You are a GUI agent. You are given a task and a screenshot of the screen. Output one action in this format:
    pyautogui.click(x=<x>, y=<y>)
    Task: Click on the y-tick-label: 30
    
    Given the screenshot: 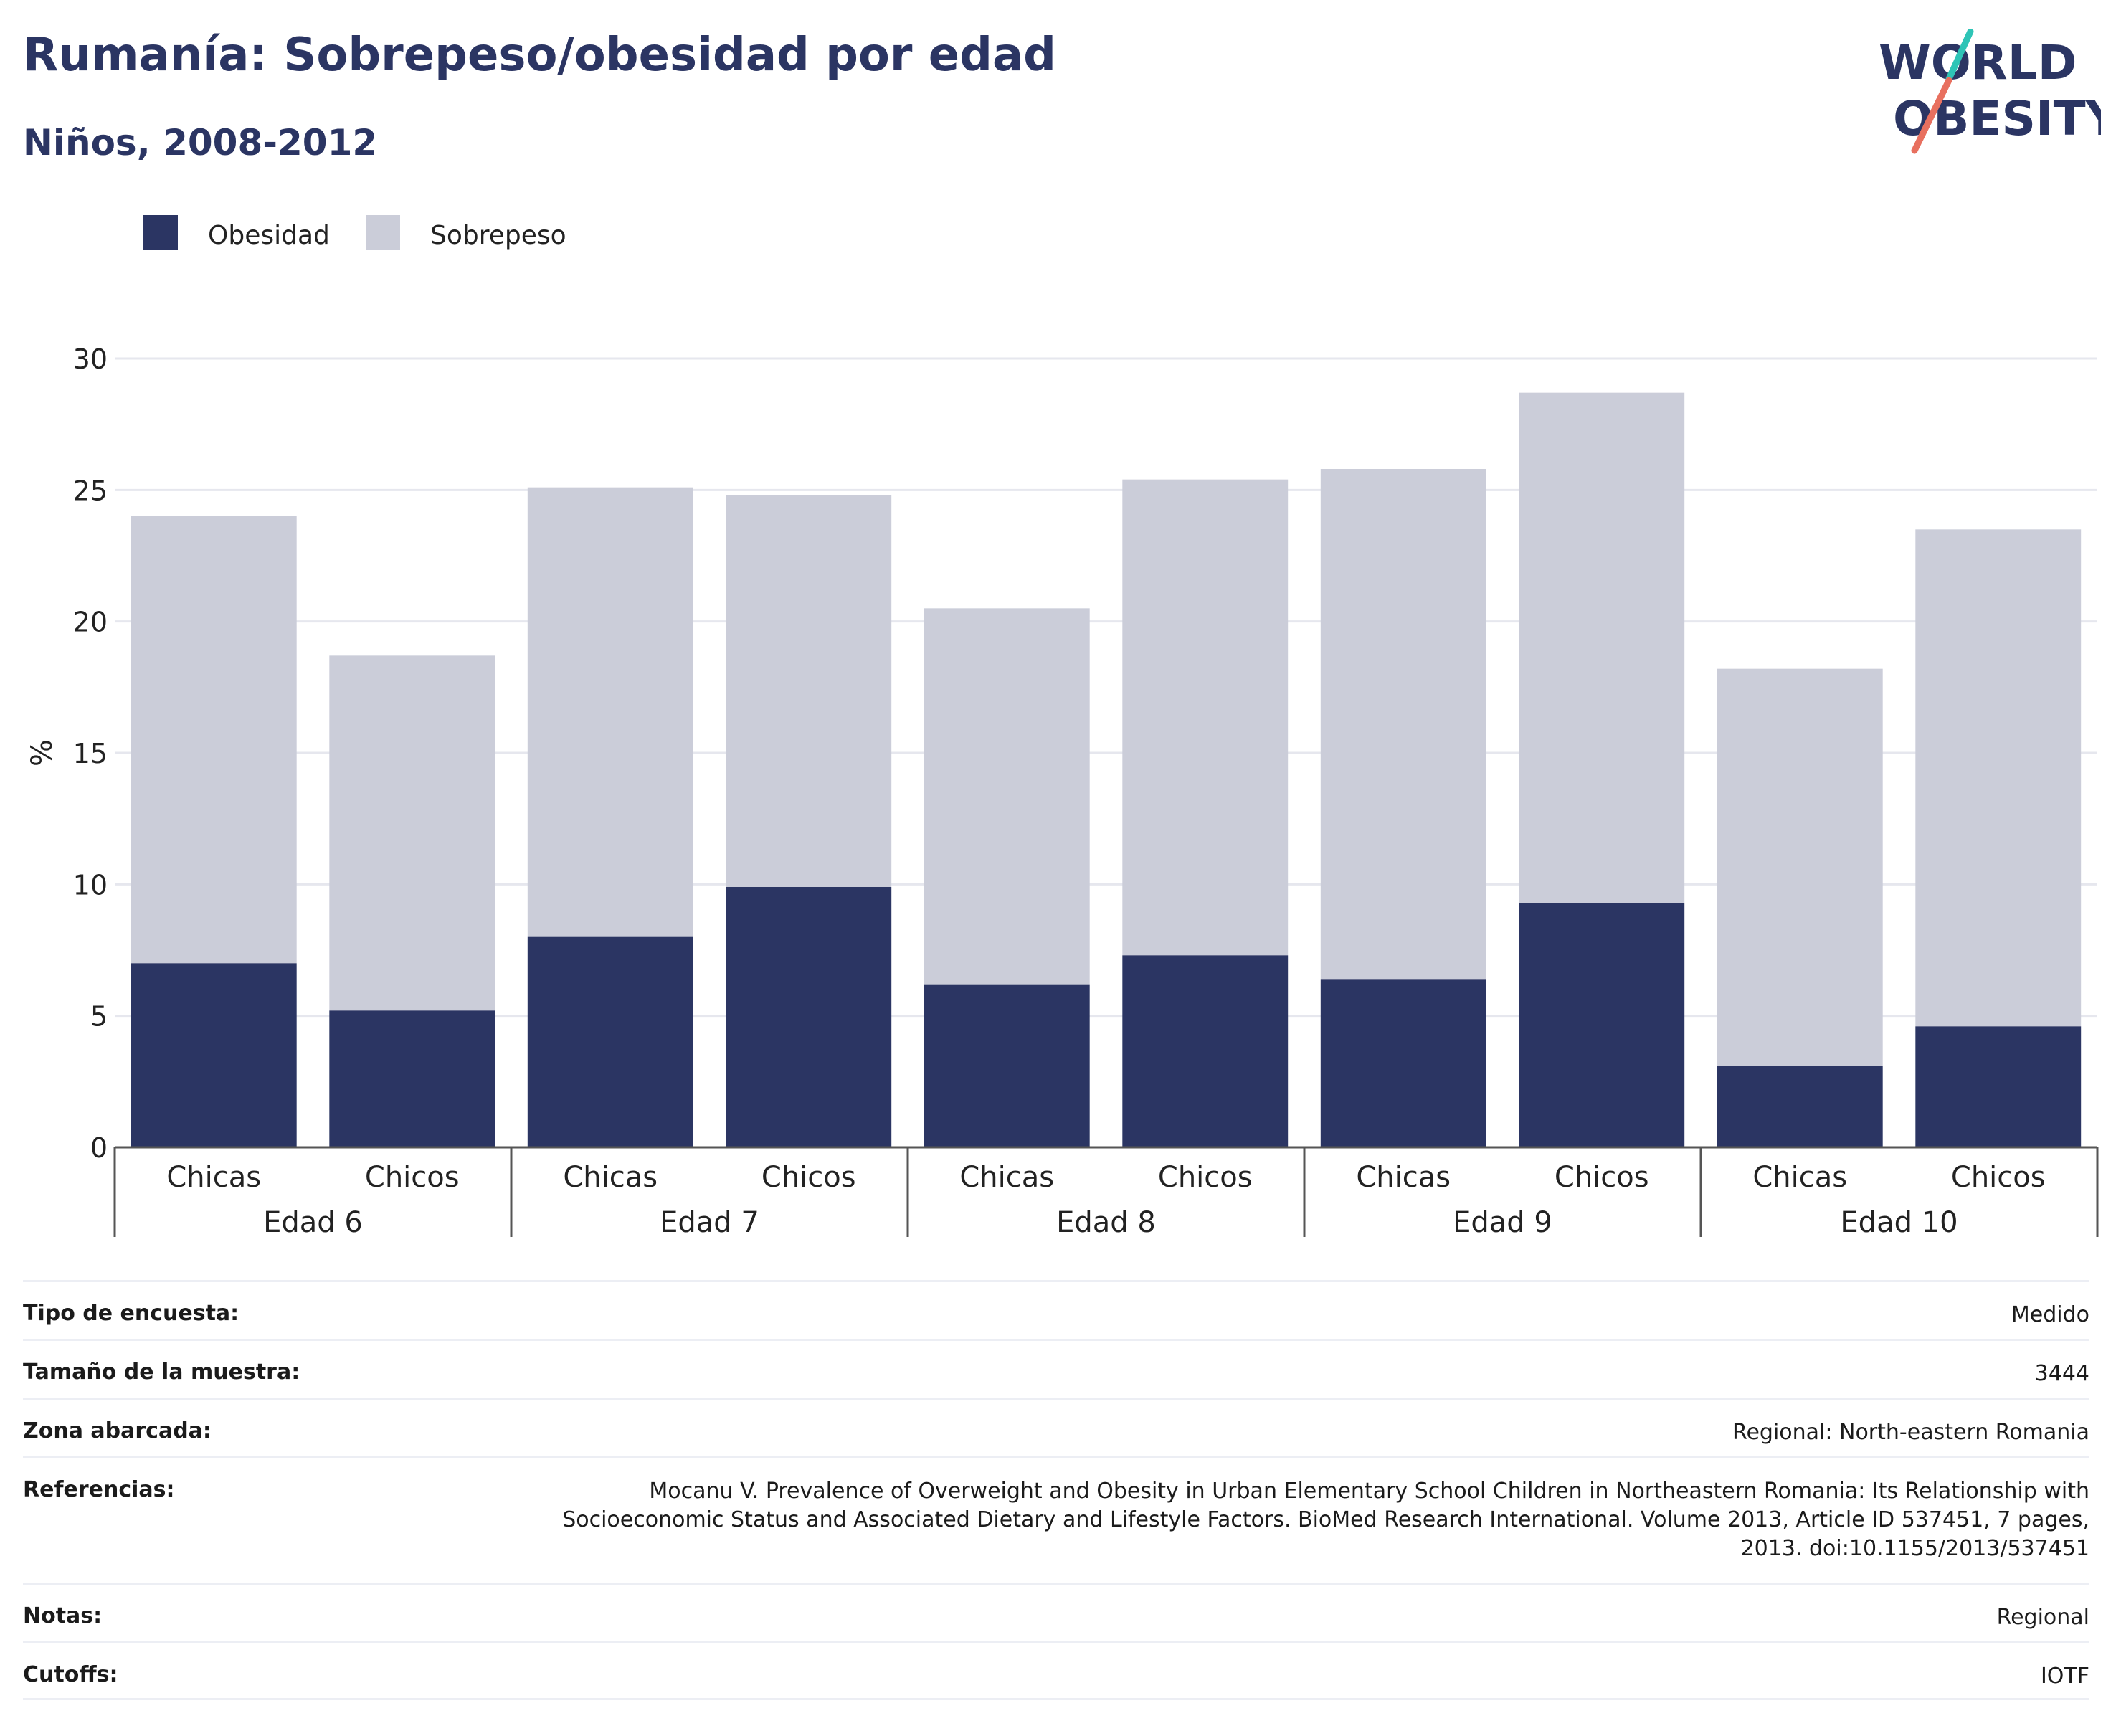 What is the action you would take?
    pyautogui.click(x=90, y=359)
    